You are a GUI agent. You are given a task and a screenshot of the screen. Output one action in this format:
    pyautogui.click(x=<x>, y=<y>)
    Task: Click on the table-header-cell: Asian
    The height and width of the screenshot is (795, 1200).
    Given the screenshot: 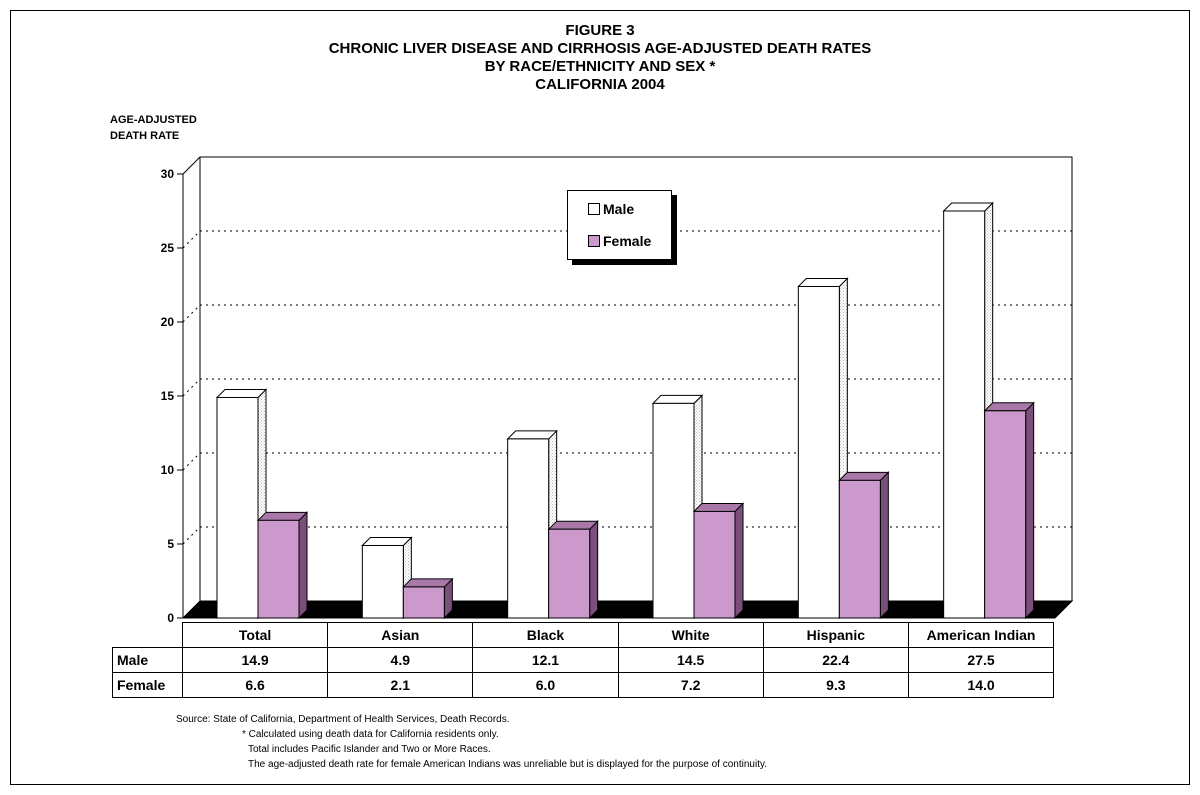 What is the action you would take?
    pyautogui.click(x=400, y=635)
    